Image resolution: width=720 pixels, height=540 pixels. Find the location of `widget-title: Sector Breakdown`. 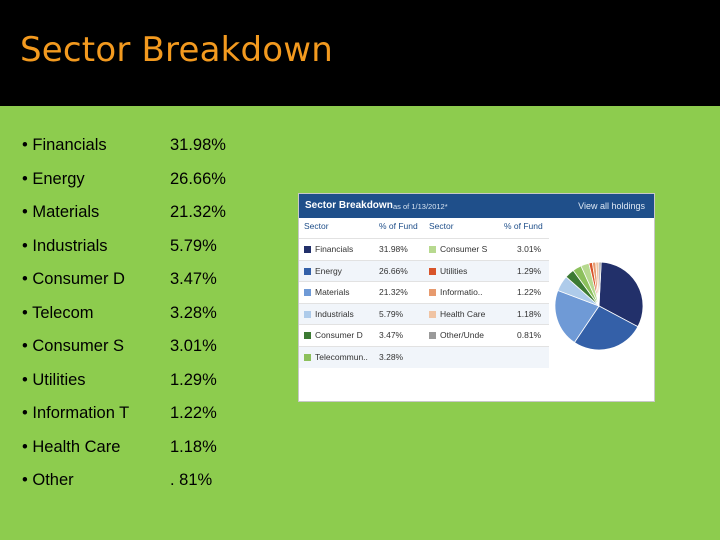

widget-title: Sector Breakdown is located at coordinates (349, 205).